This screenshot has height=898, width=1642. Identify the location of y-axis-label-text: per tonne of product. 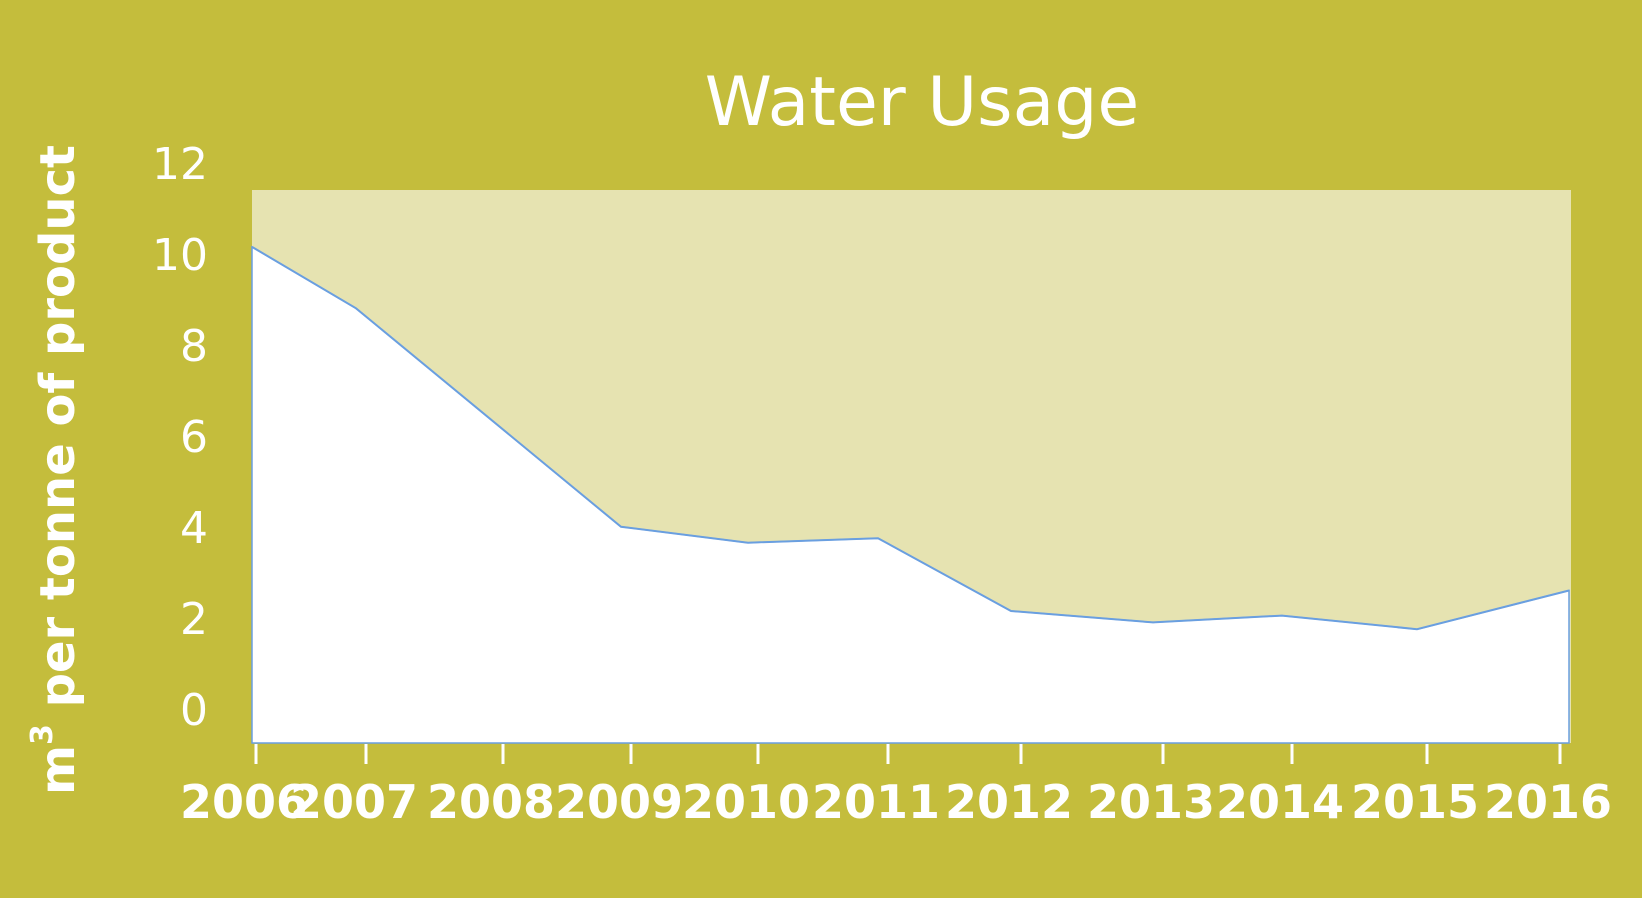
(58, 434).